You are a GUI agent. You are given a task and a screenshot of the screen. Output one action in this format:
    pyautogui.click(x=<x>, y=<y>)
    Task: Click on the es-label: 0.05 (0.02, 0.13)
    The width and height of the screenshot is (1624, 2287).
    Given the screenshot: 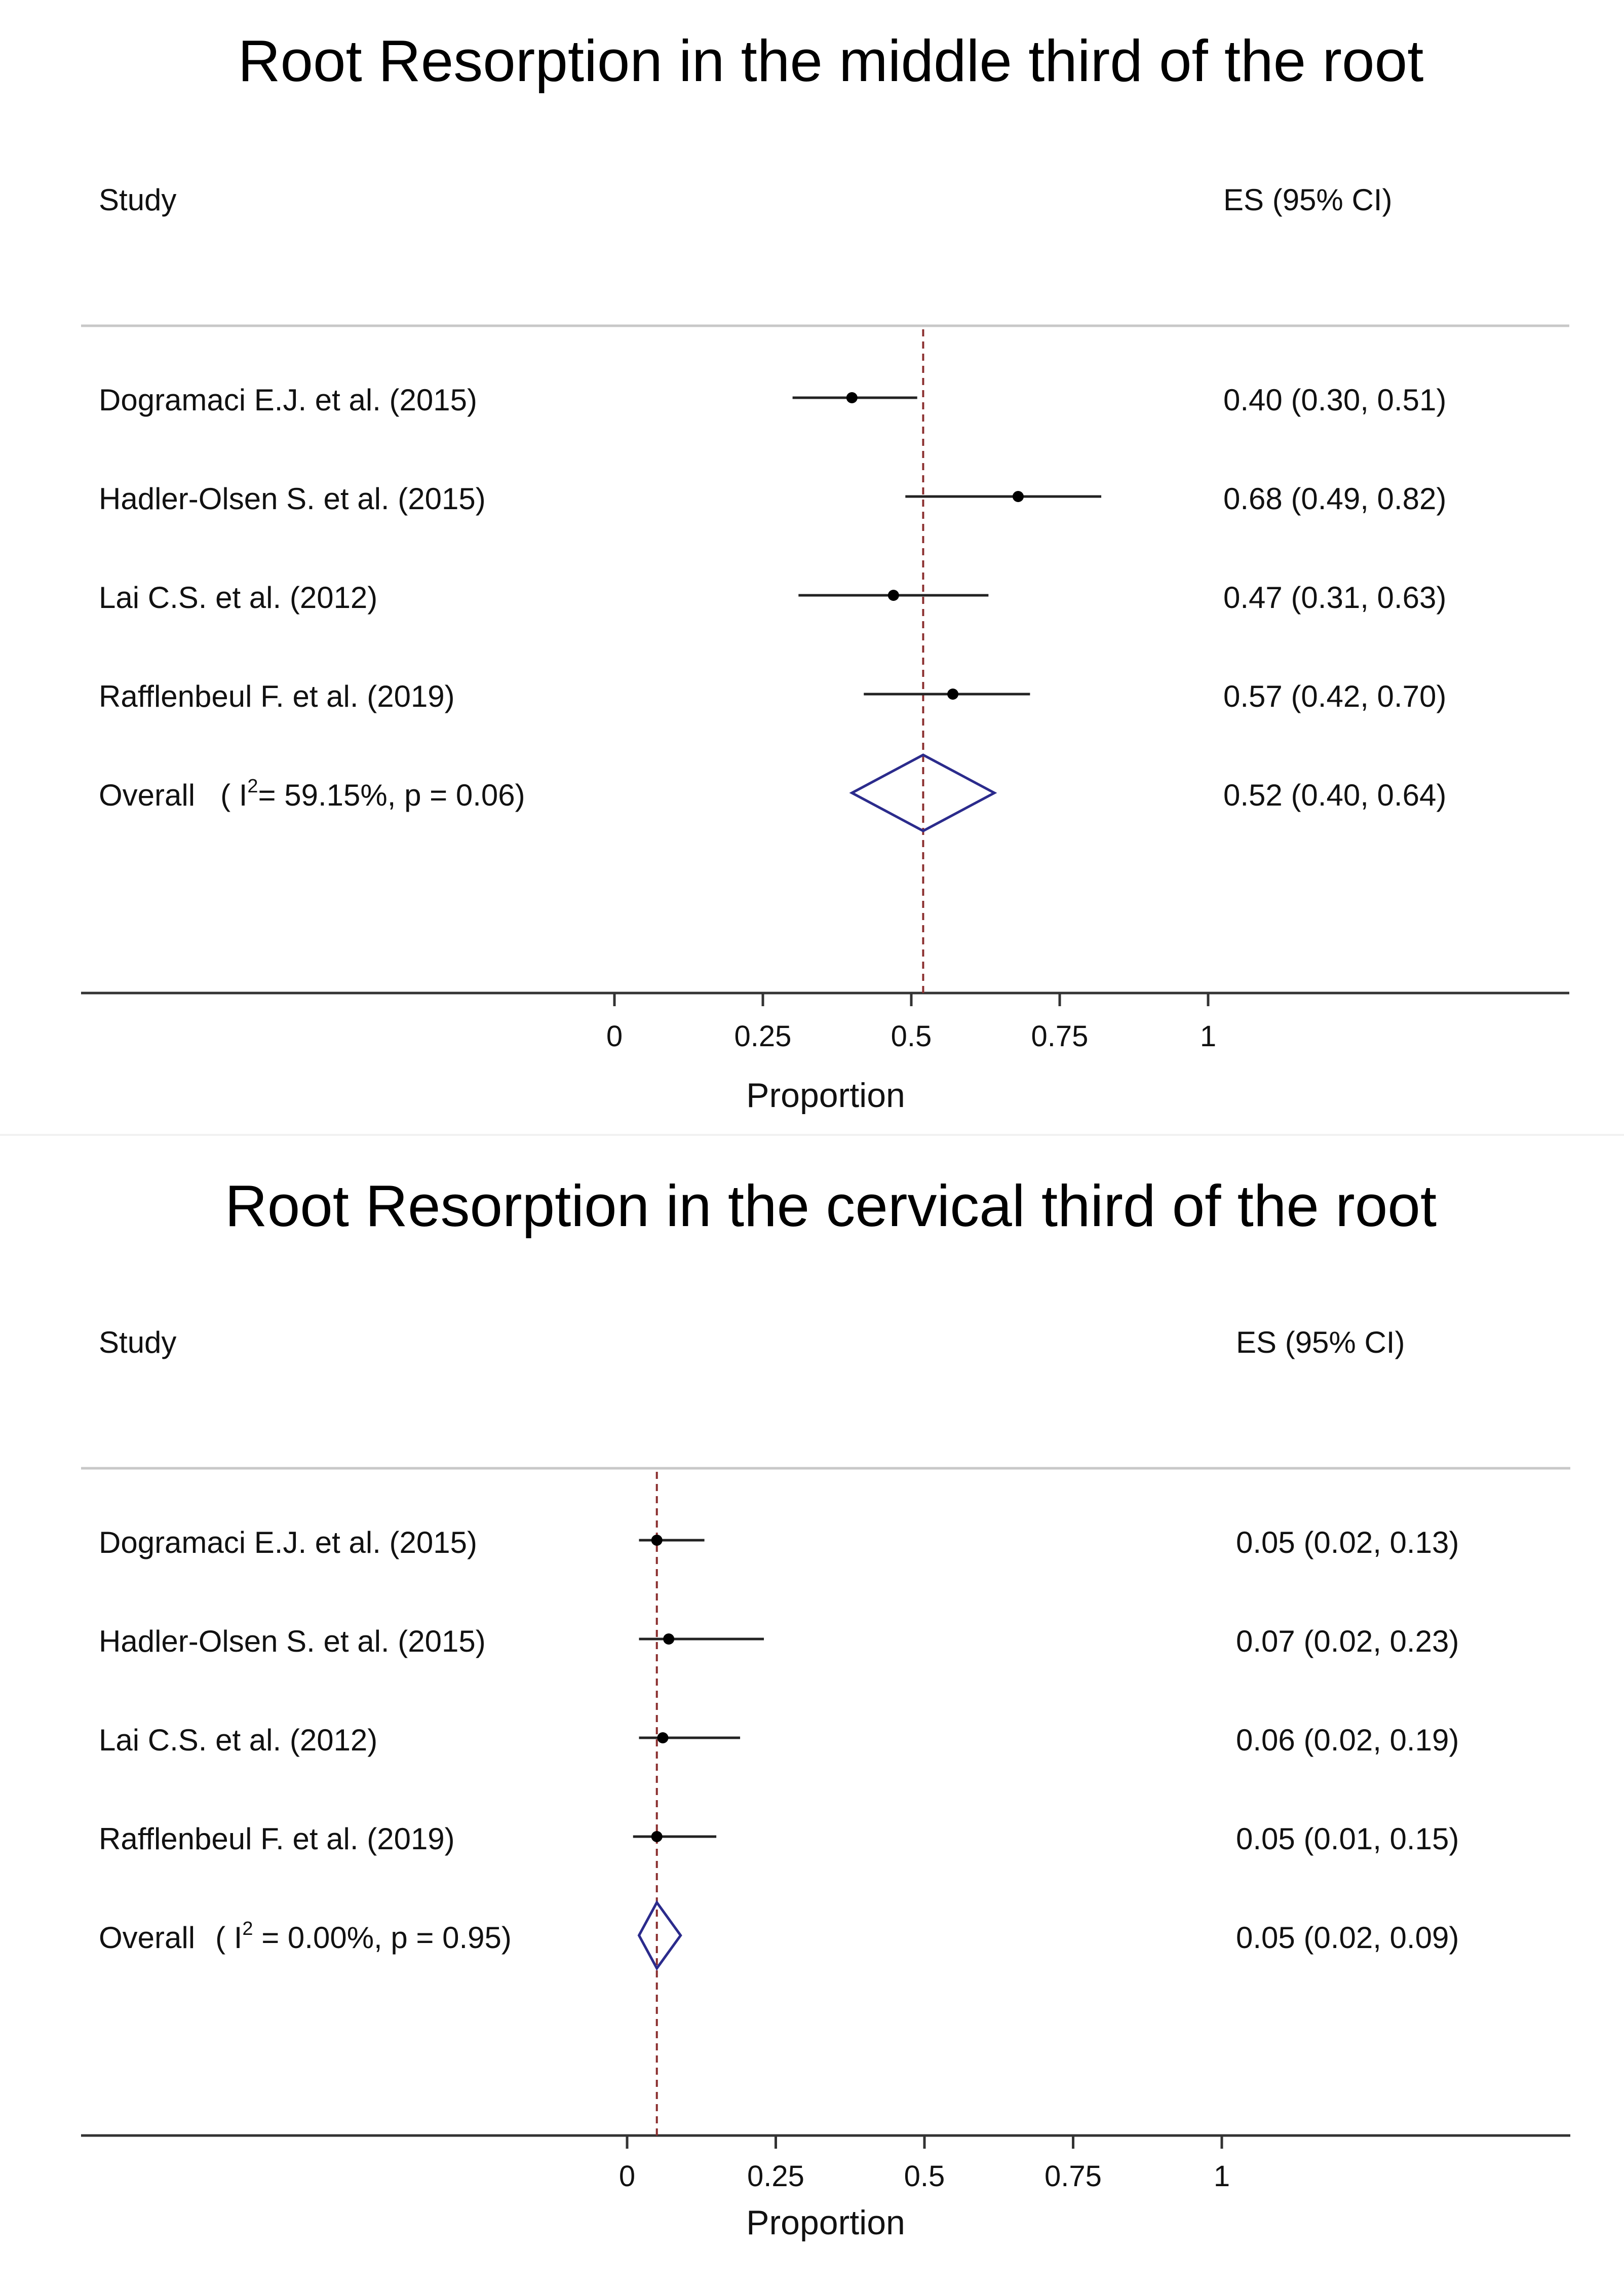 What is the action you would take?
    pyautogui.click(x=1347, y=1542)
    